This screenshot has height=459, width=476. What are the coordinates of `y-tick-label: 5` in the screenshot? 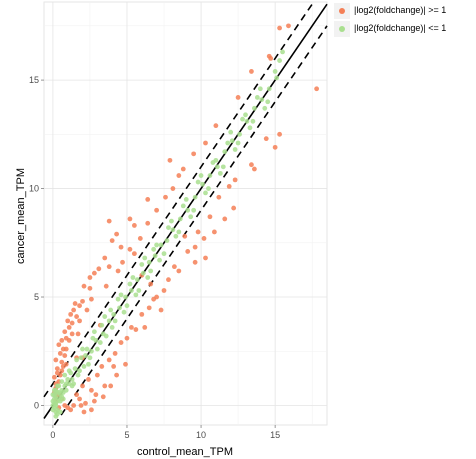 It's located at (36, 297).